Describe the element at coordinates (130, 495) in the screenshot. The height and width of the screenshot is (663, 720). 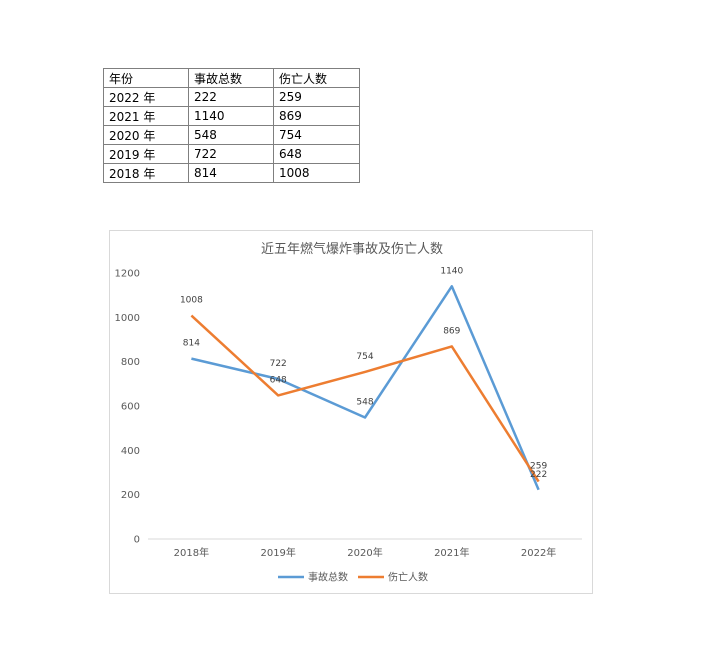
I see `y-tick-label: 200` at that location.